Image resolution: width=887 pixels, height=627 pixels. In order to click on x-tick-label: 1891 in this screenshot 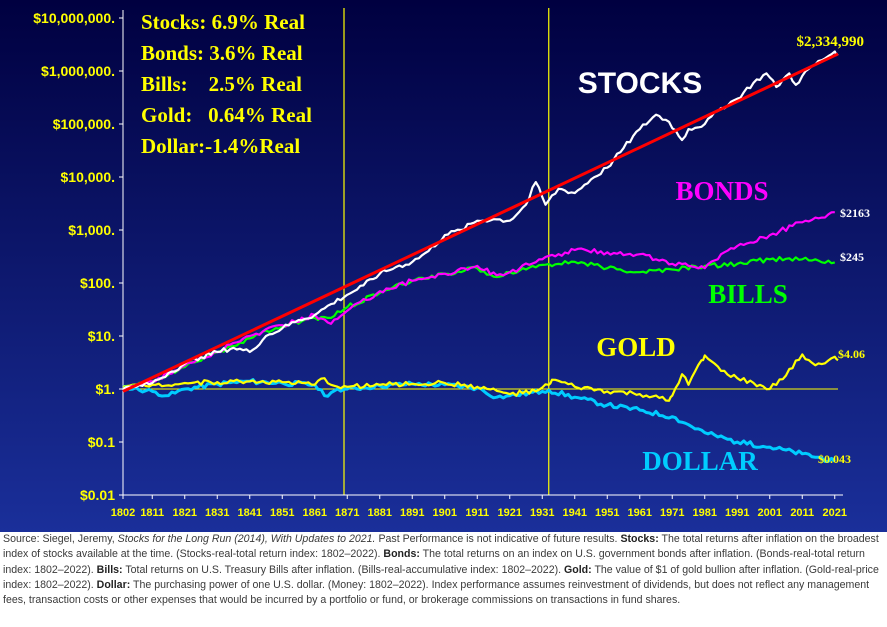, I will do `click(412, 513)`.